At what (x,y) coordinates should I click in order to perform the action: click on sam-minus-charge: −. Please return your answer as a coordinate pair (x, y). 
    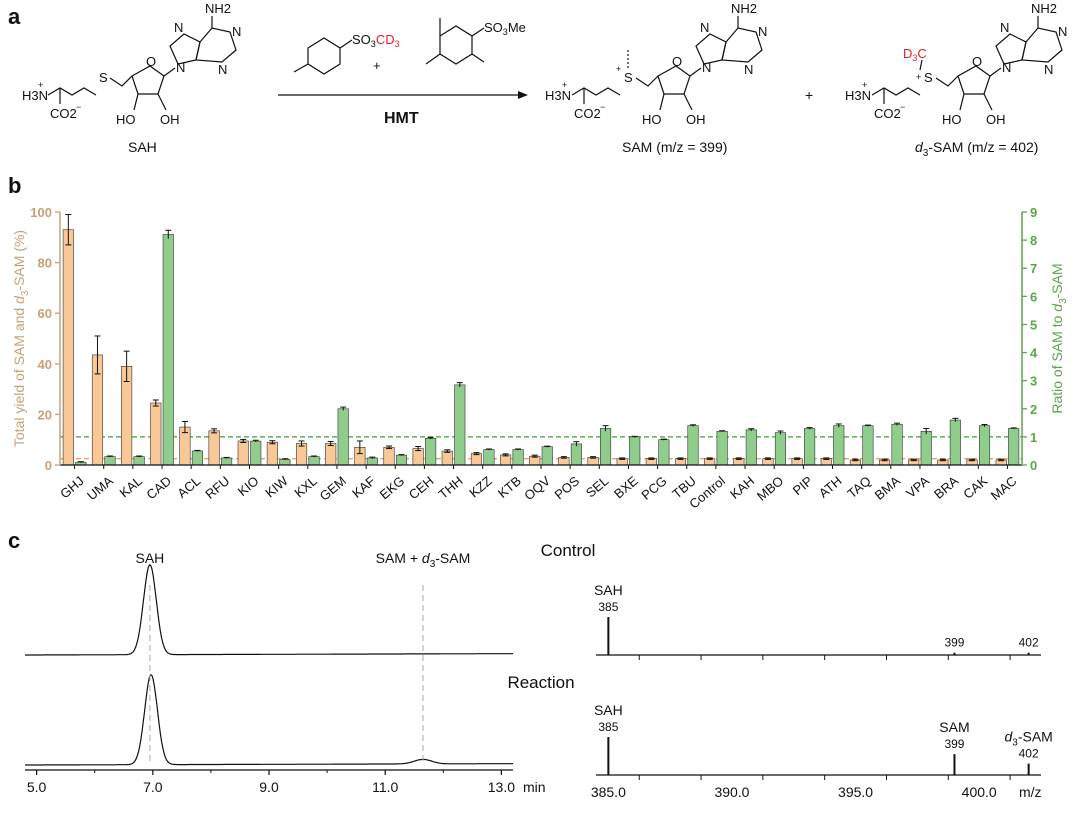
    Looking at the image, I should click on (602, 107).